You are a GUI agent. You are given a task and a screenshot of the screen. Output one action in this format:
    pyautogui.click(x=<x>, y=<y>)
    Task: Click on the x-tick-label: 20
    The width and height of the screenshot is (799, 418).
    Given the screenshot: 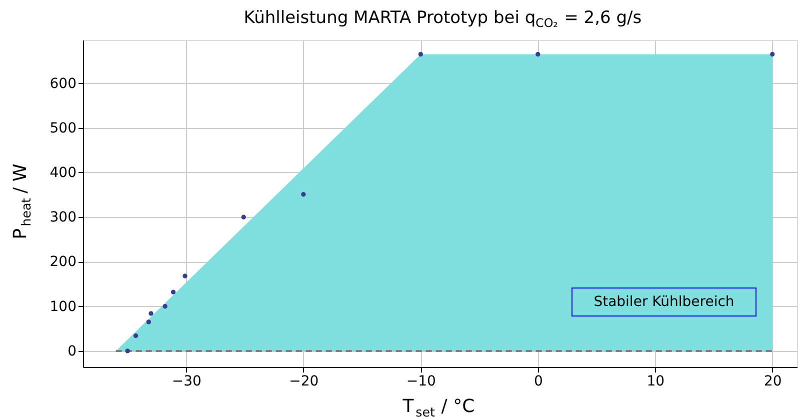 What is the action you would take?
    pyautogui.click(x=773, y=382)
    